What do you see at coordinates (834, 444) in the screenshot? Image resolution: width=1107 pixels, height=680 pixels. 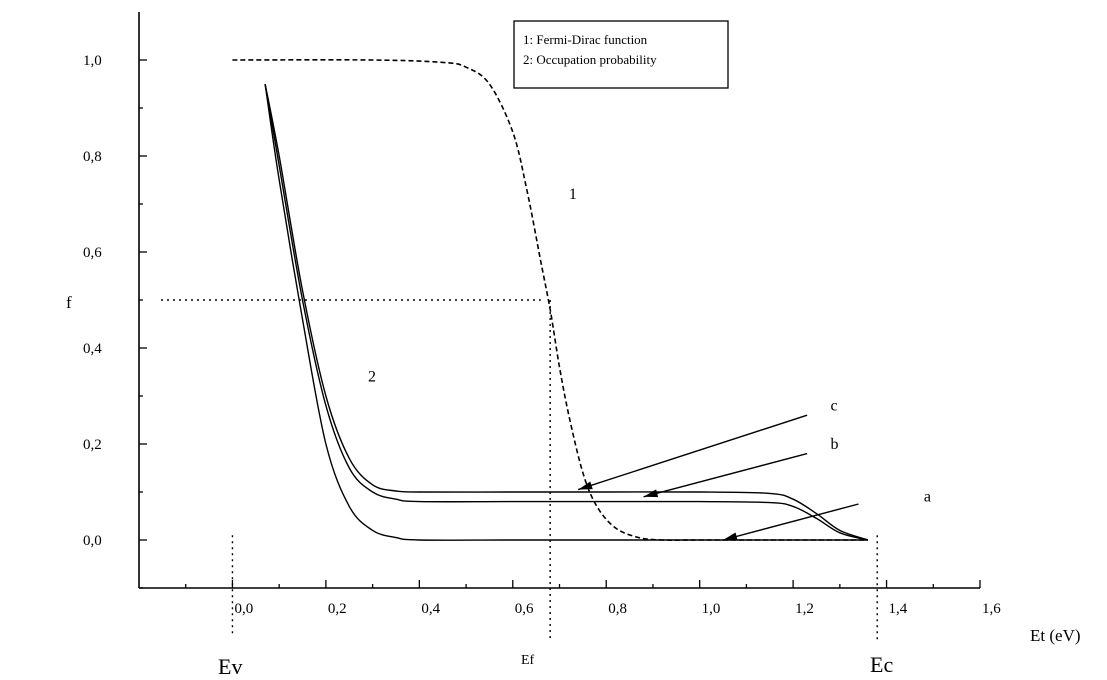 I see `annotation-b: b` at bounding box center [834, 444].